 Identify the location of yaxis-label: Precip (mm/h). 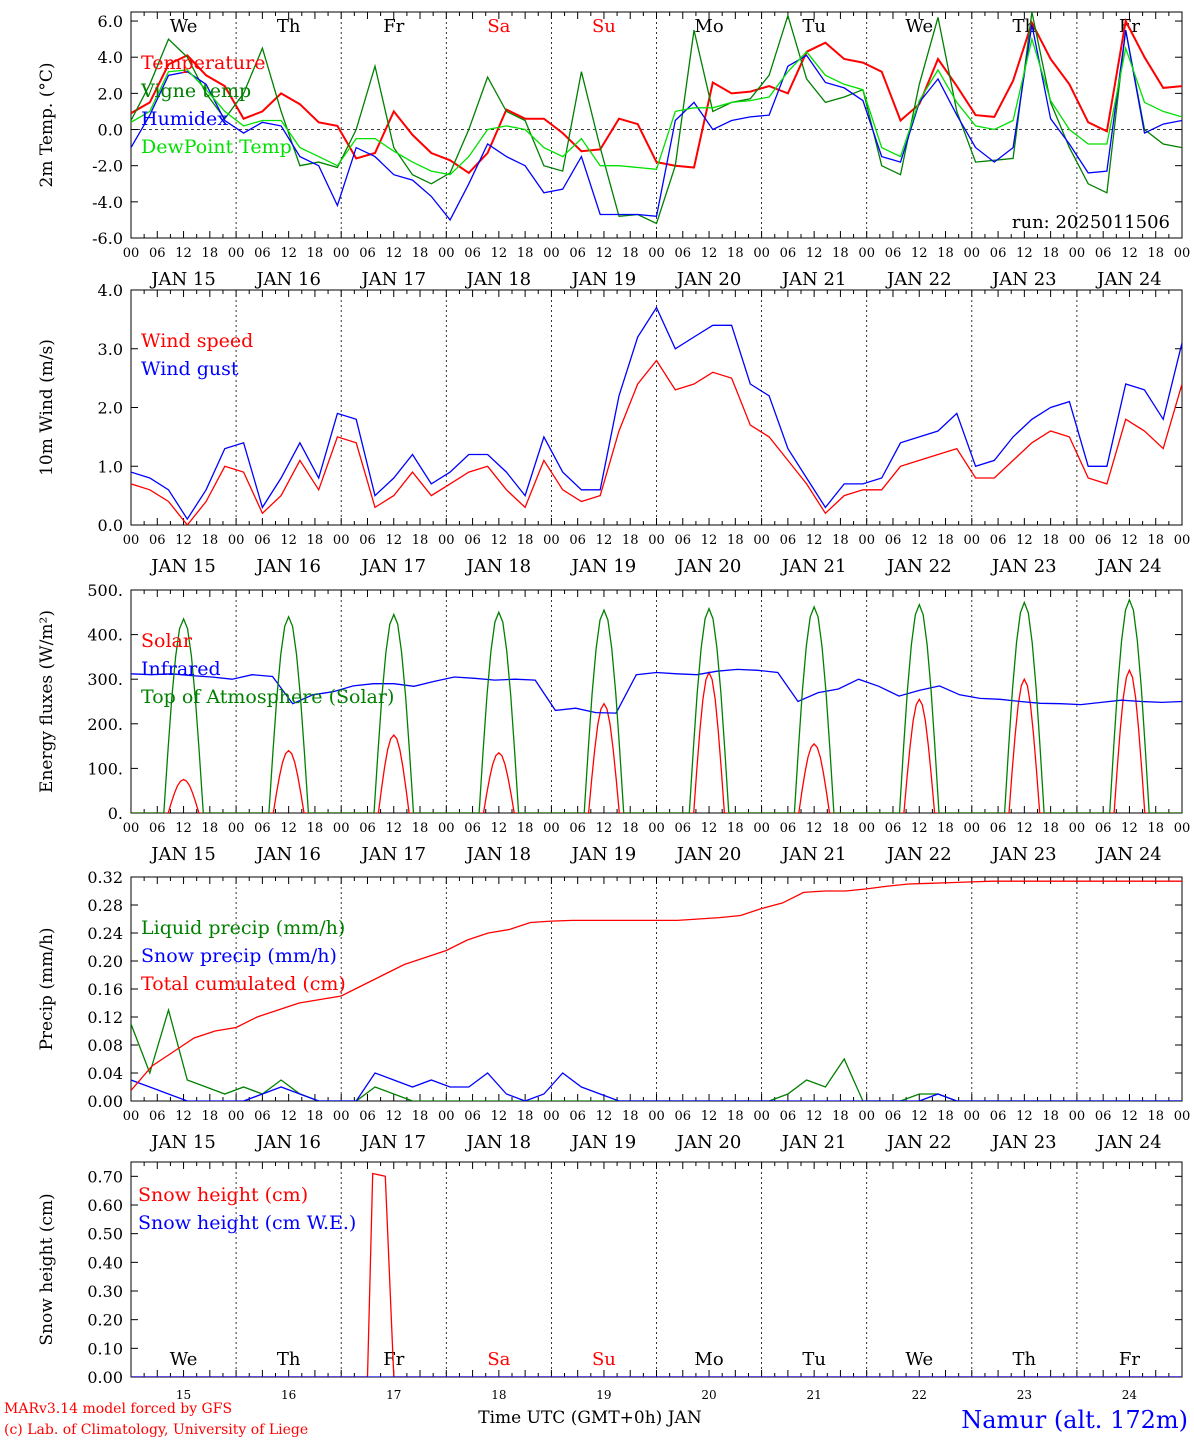
(47, 988).